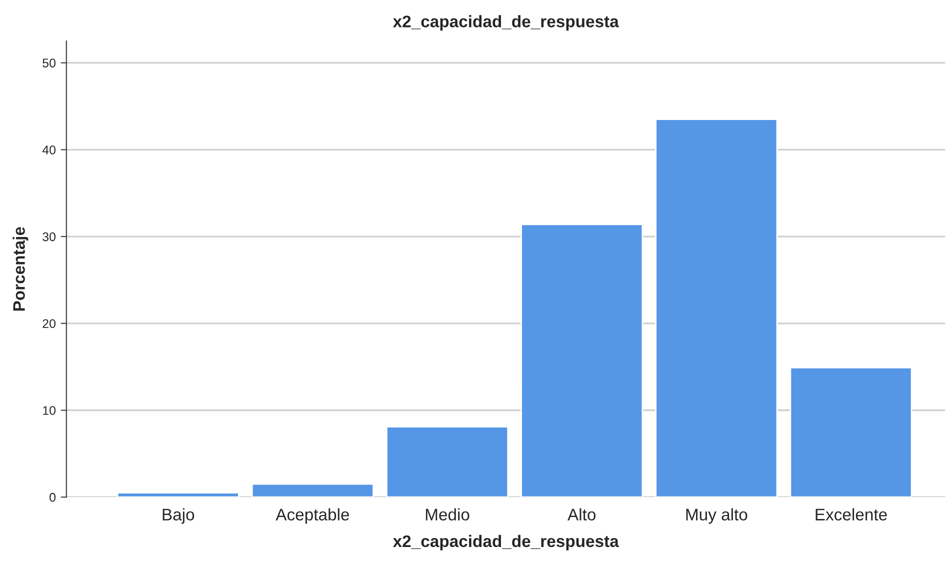 This screenshot has width=949, height=563. Describe the element at coordinates (49, 149) in the screenshot. I see `y-tick-label: 40` at that location.